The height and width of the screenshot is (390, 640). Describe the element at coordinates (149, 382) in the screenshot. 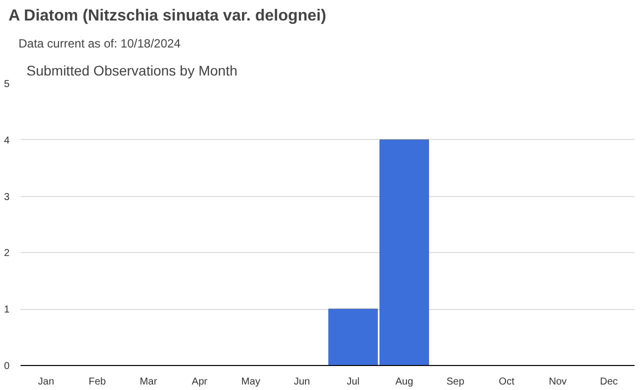

I see `x-tick-label: Mar` at that location.